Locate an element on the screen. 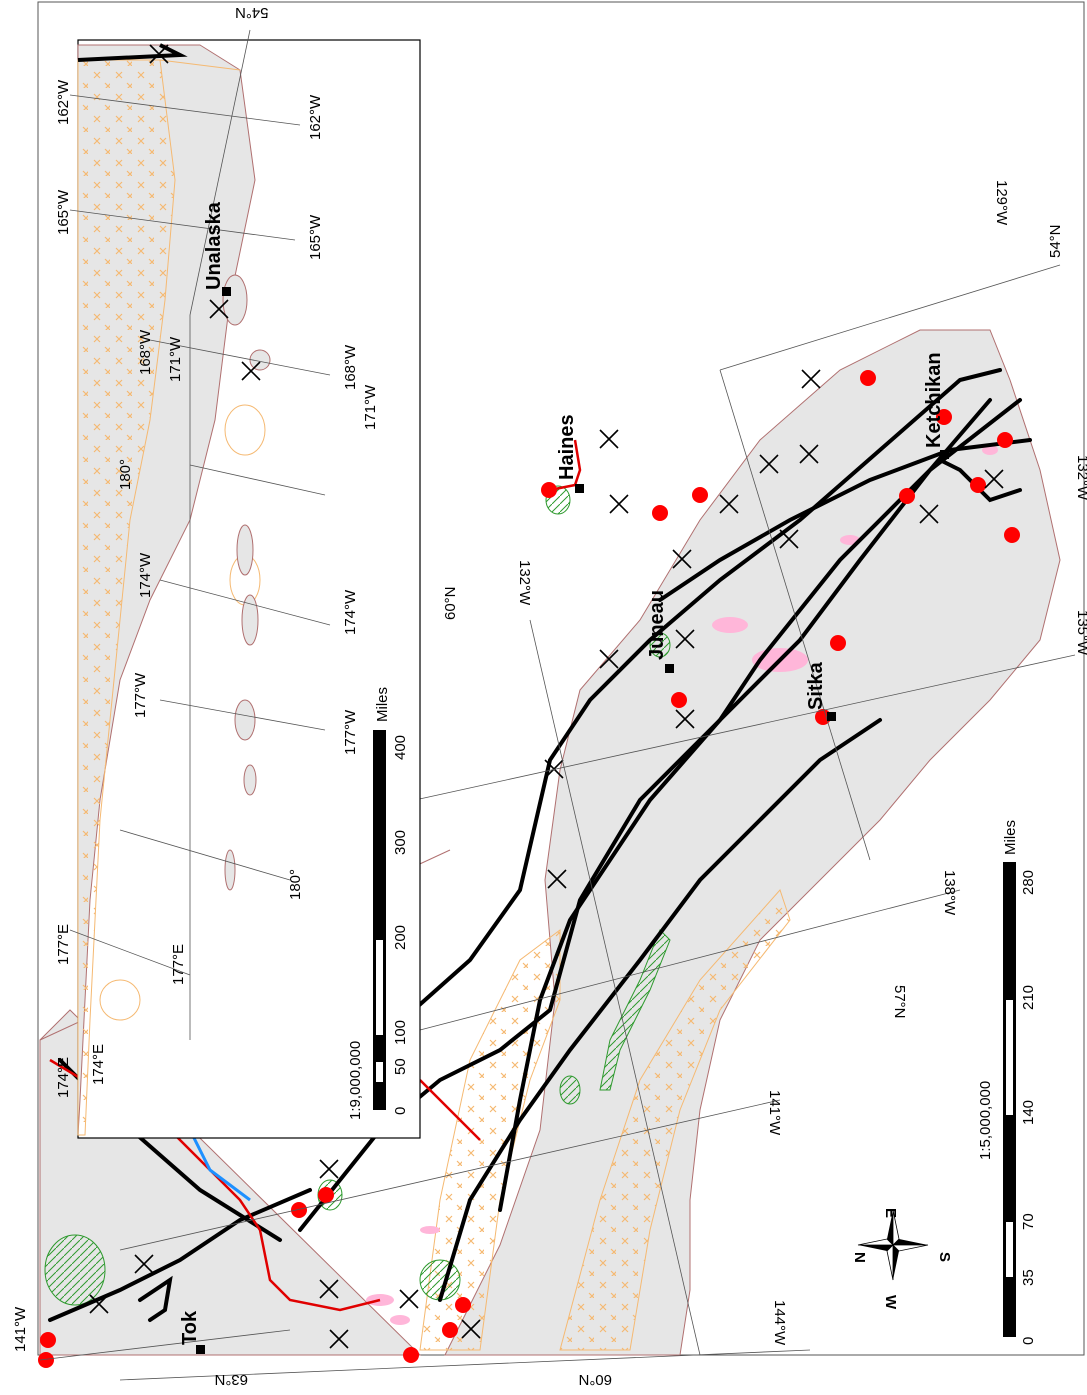 This screenshot has height=1395, width=1087. inset-scale-unit: Miles is located at coordinates (382, 704).